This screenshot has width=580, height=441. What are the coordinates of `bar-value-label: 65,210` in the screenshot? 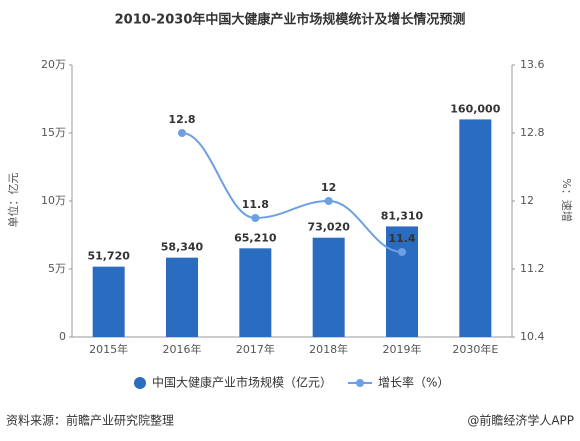 It's located at (255, 237).